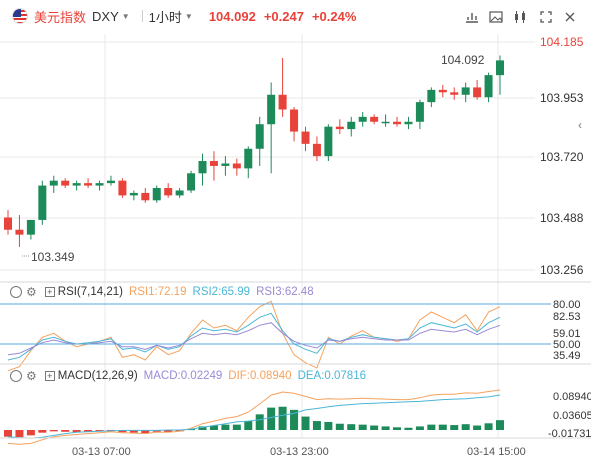  I want to click on time-axis-label: 03-13 07:00, so click(101, 452).